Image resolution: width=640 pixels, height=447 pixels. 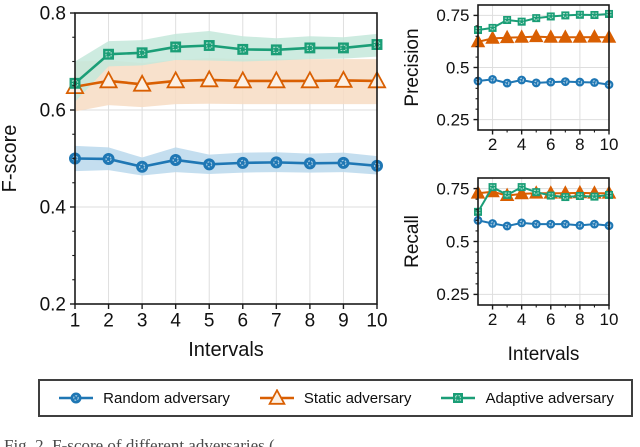 I want to click on legend-item-adaptive: Adaptive adversary, so click(x=526, y=398).